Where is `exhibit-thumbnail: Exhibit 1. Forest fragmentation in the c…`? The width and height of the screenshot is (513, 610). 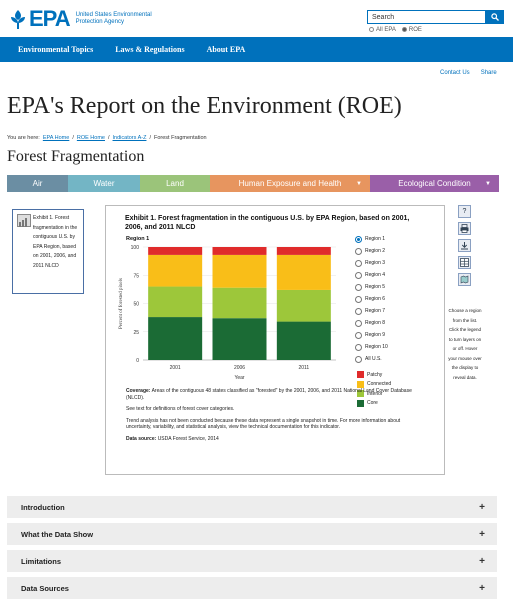
exhibit-thumbnail: Exhibit 1. Forest fragmentation in the c… is located at coordinates (48, 251).